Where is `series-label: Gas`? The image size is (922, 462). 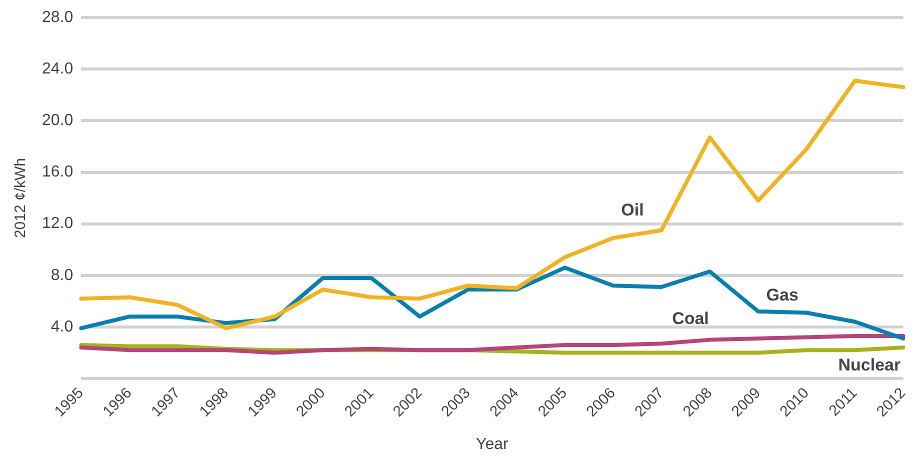 series-label: Gas is located at coordinates (782, 295).